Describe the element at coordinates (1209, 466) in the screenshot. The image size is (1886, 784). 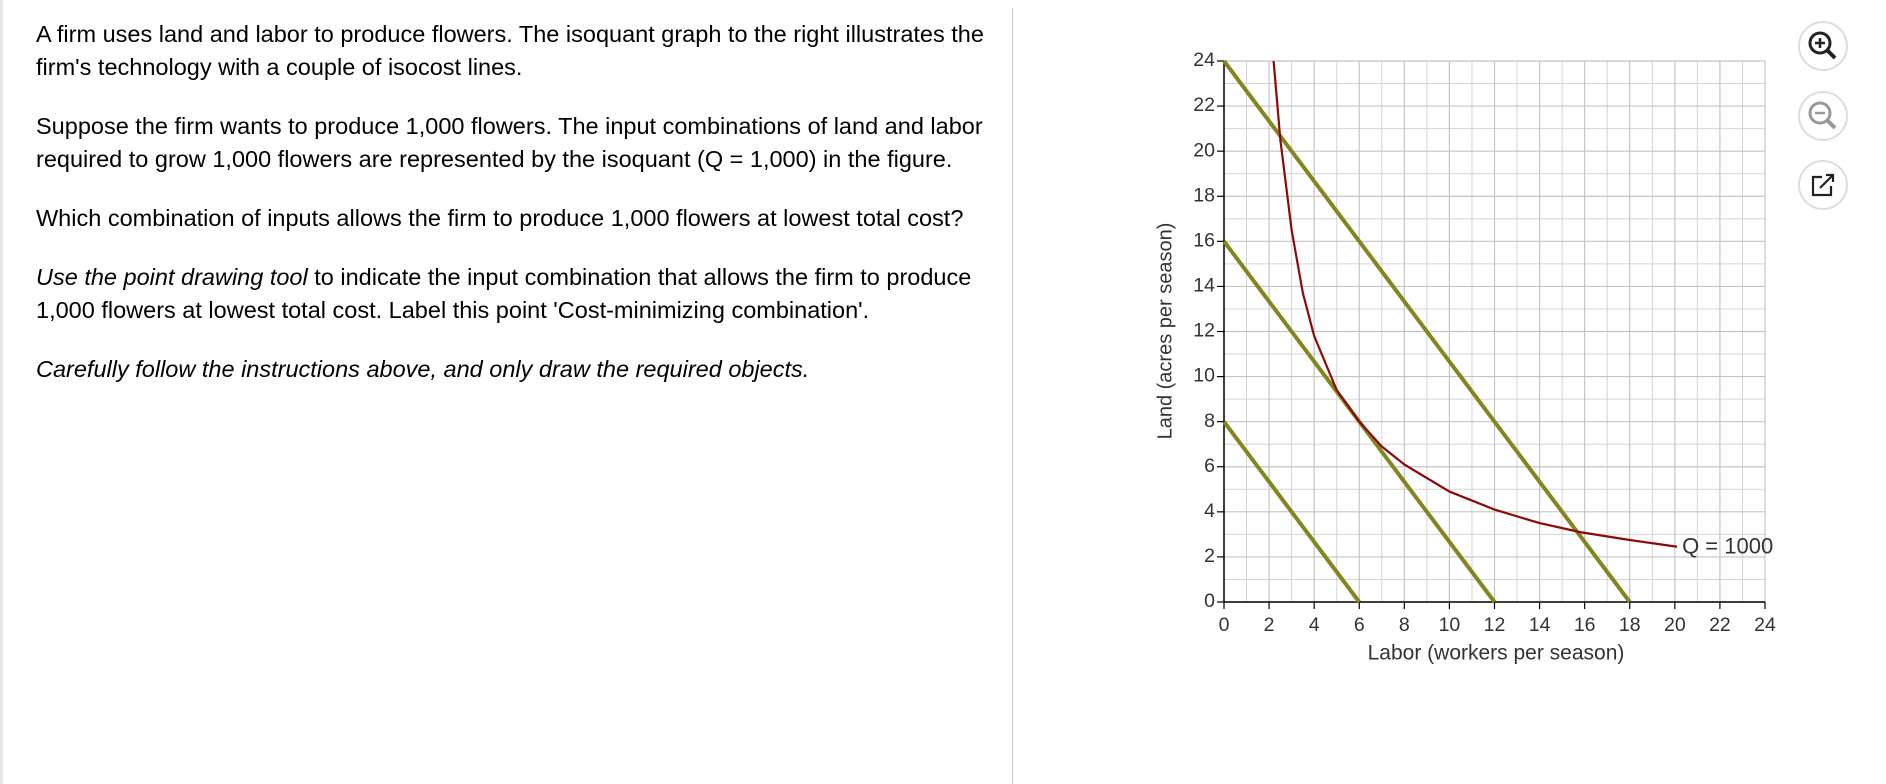
I see `y-tick-label: 6` at that location.